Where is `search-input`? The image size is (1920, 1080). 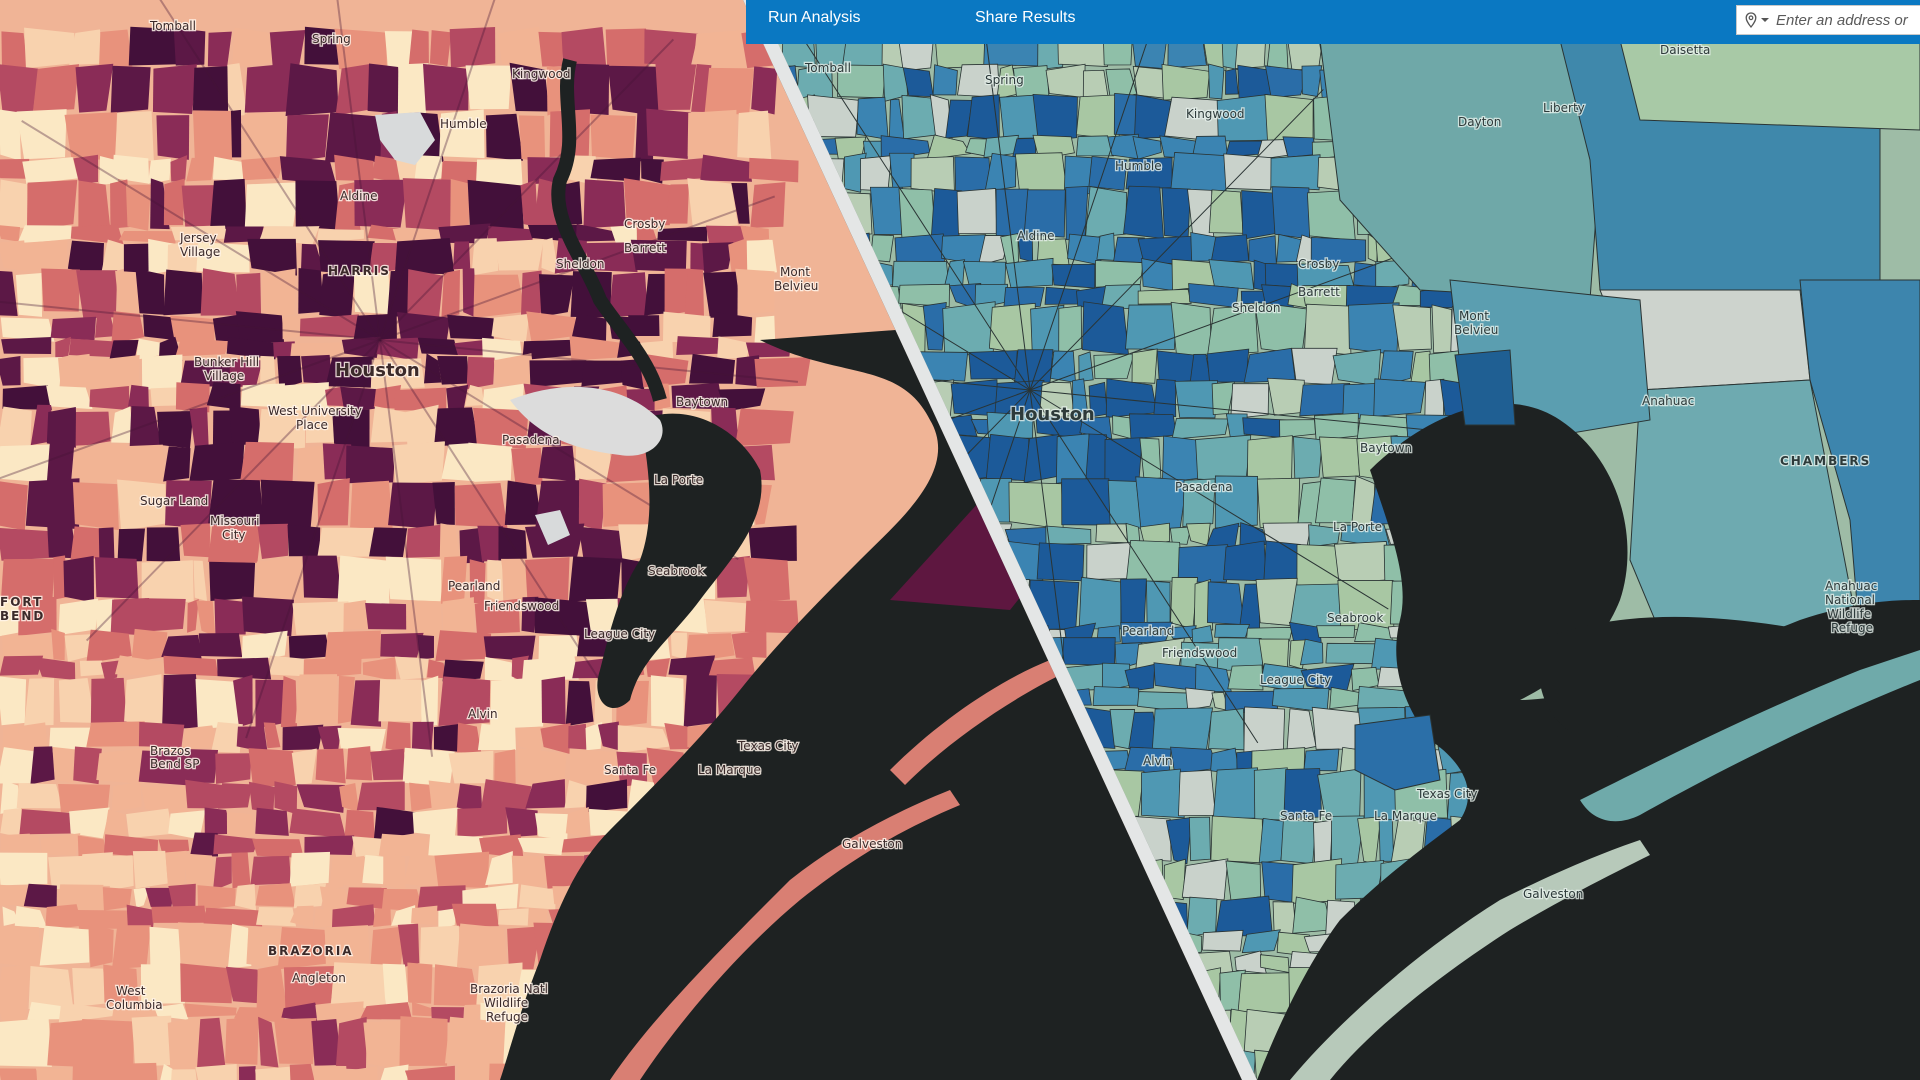 search-input is located at coordinates (1847, 20).